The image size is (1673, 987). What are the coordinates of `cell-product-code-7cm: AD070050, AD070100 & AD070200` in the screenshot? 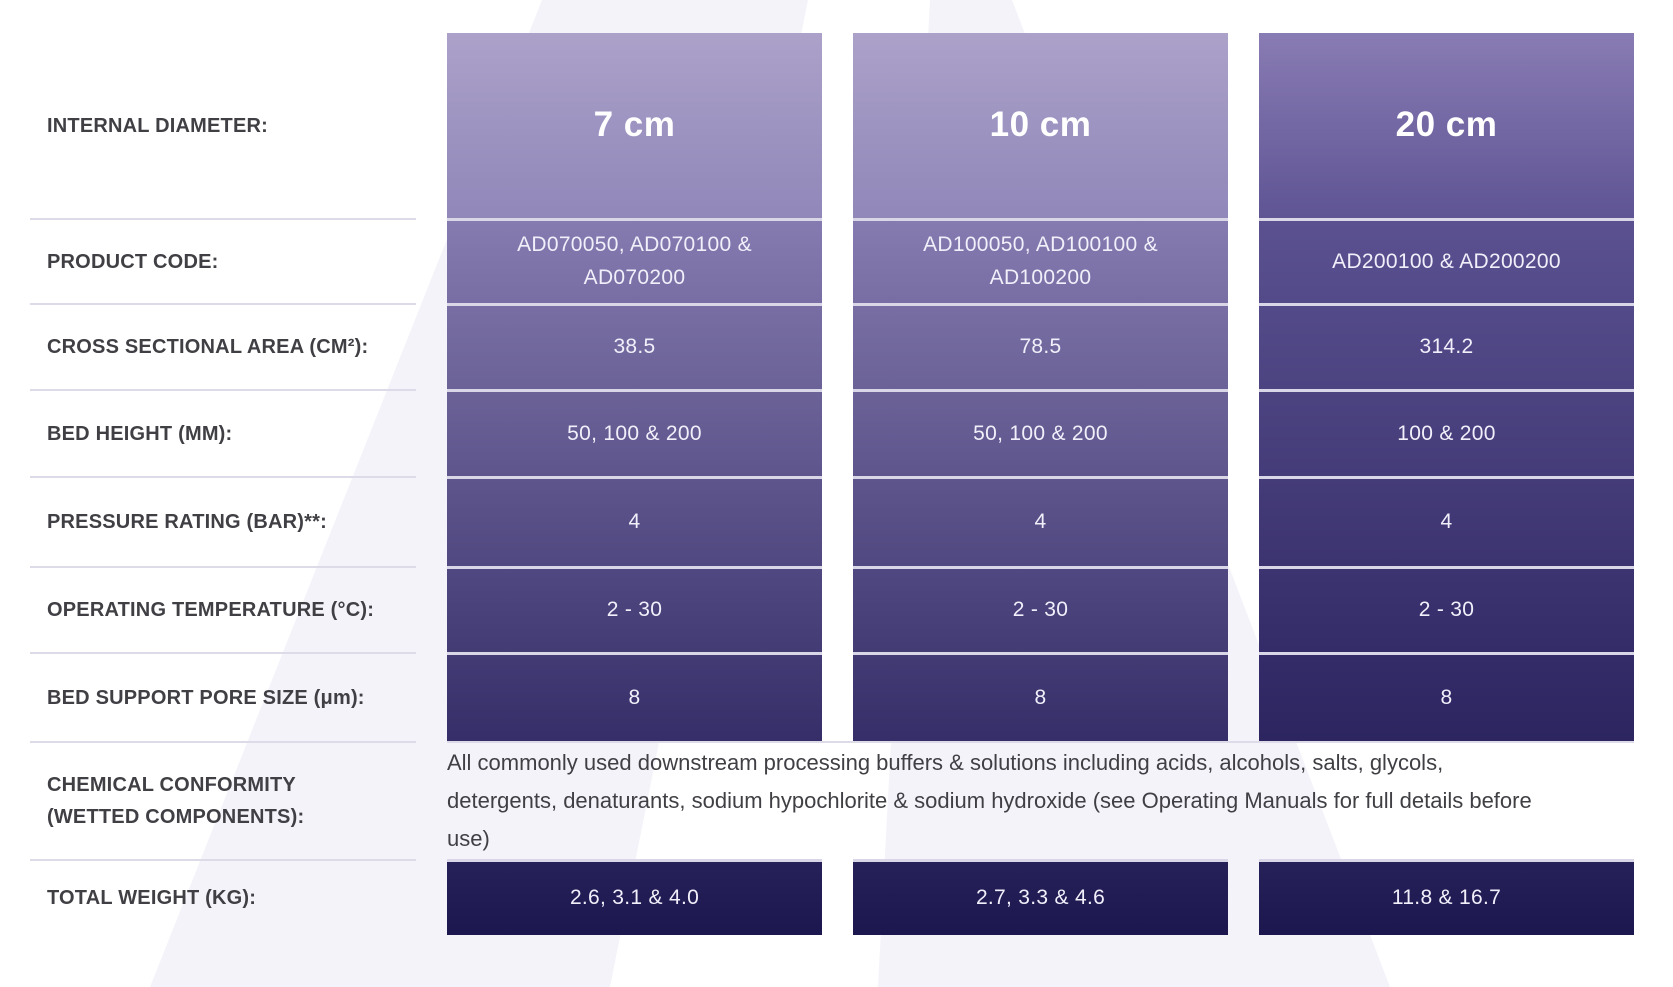 It's located at (634, 260).